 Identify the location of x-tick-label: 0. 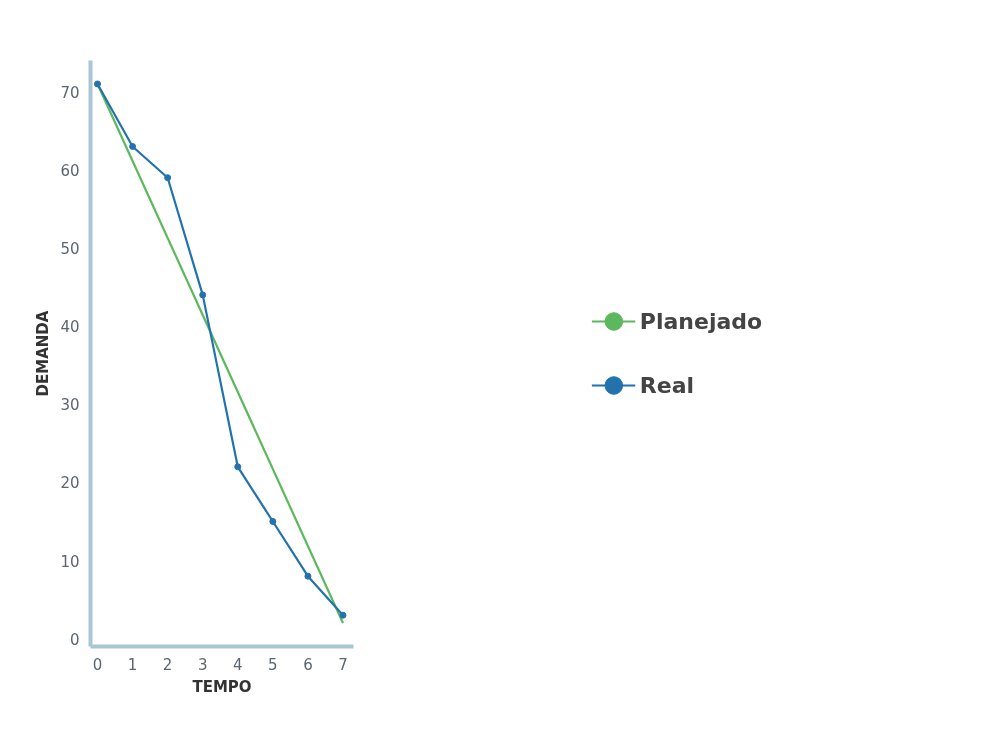
(97, 664).